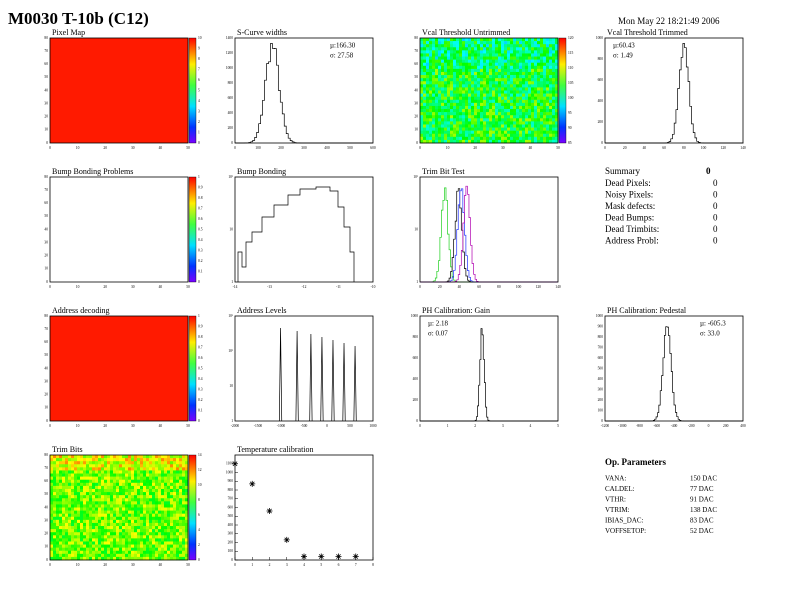 Image resolution: width=792 pixels, height=612 pixels. Describe the element at coordinates (355, 556) in the screenshot. I see `marker` at that location.